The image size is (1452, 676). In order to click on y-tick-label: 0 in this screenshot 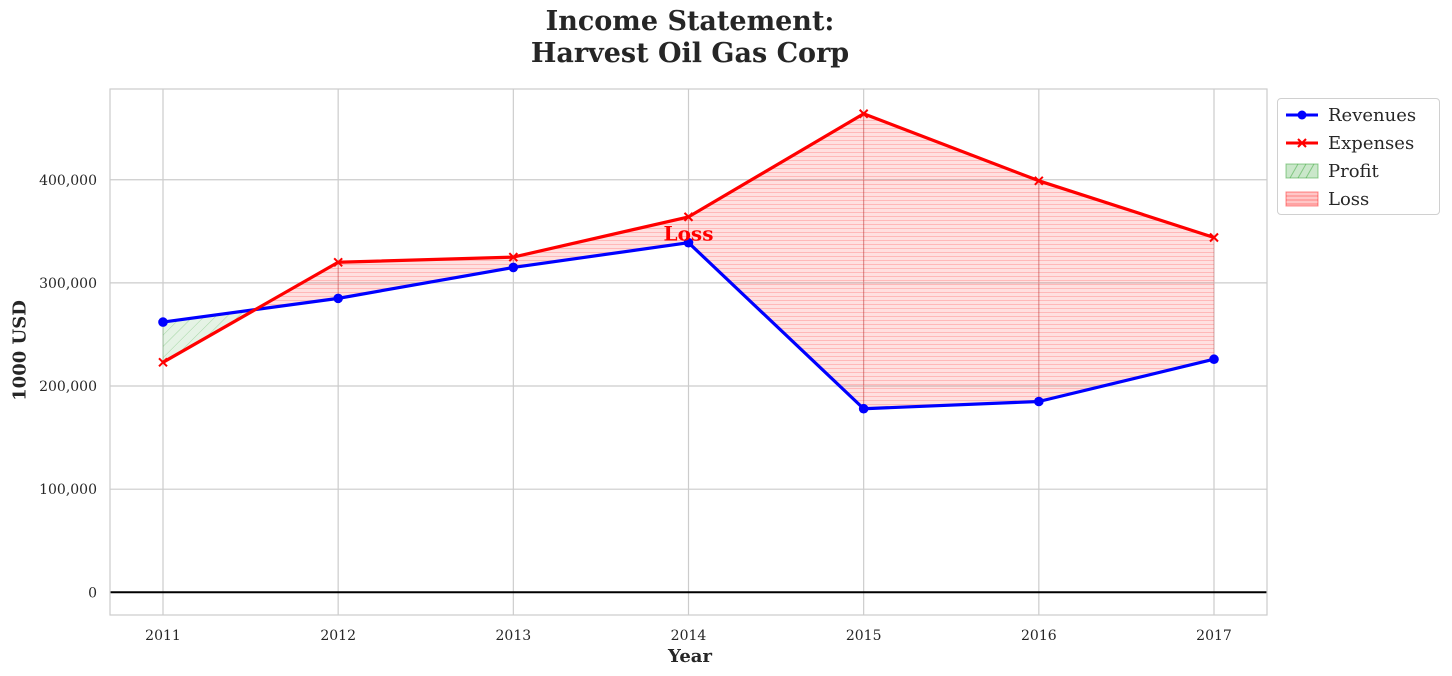, I will do `click(92, 593)`.